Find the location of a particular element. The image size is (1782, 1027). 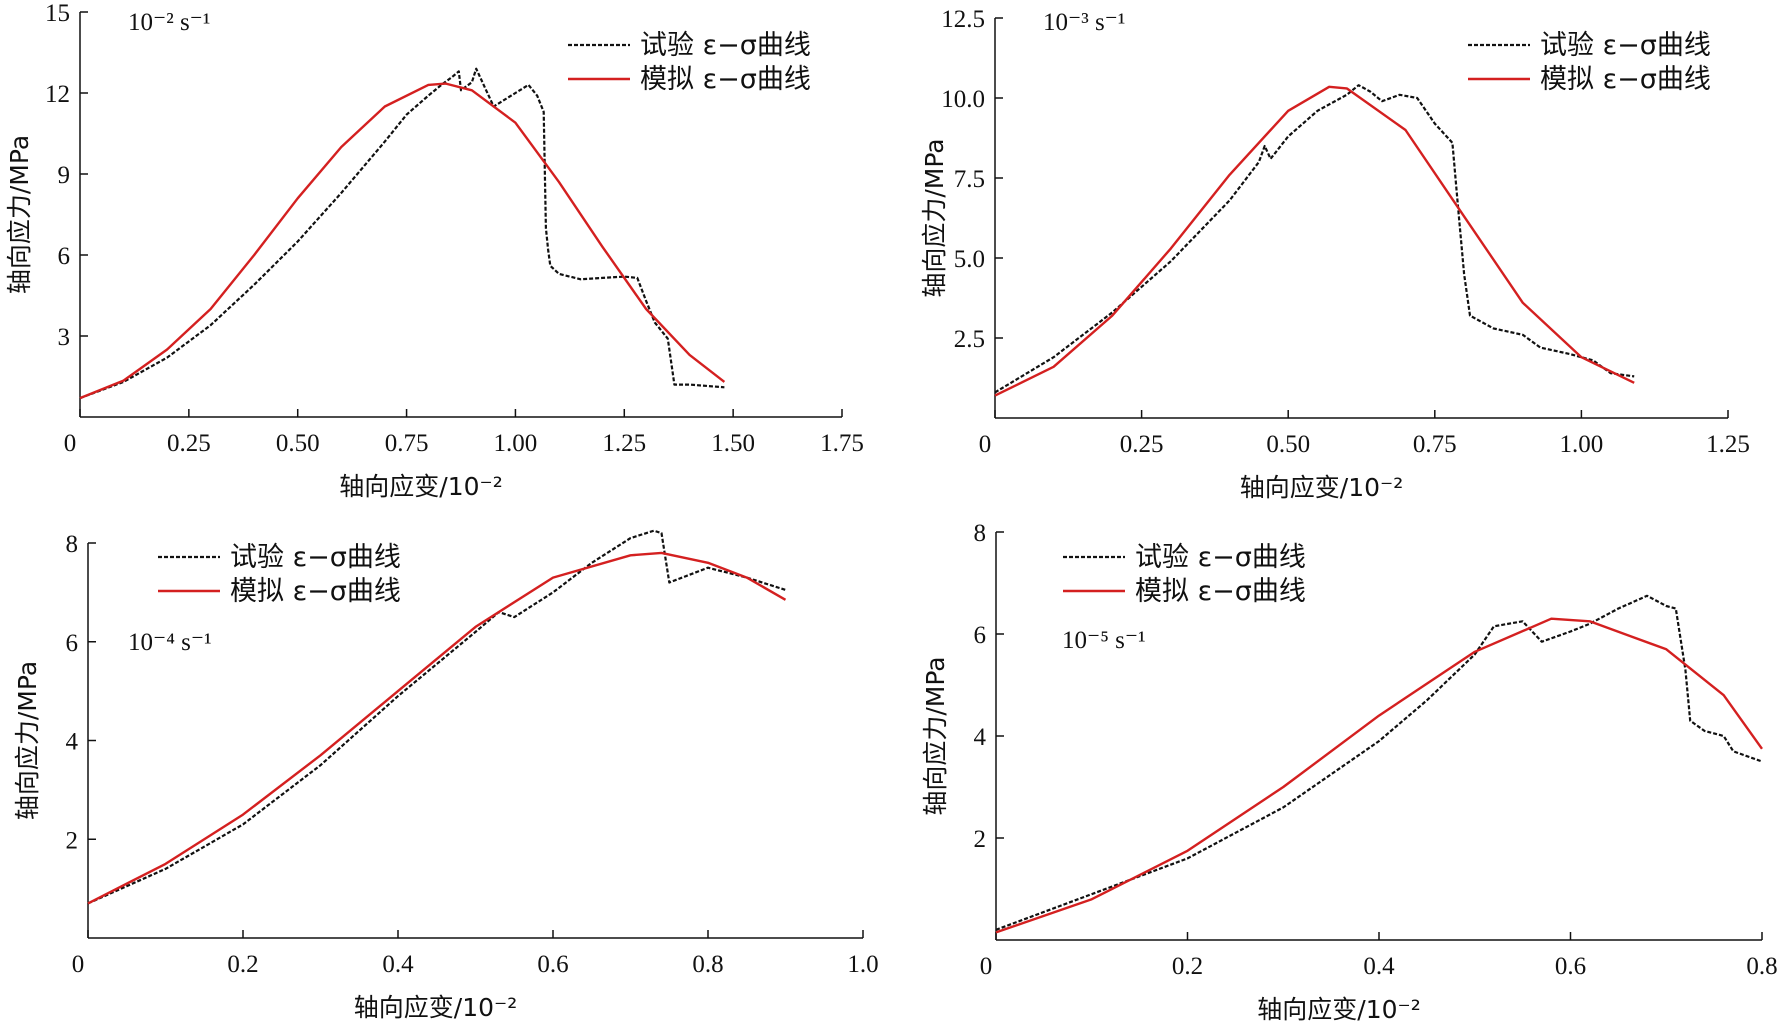

x-tick-label: 1.0 is located at coordinates (862, 964).